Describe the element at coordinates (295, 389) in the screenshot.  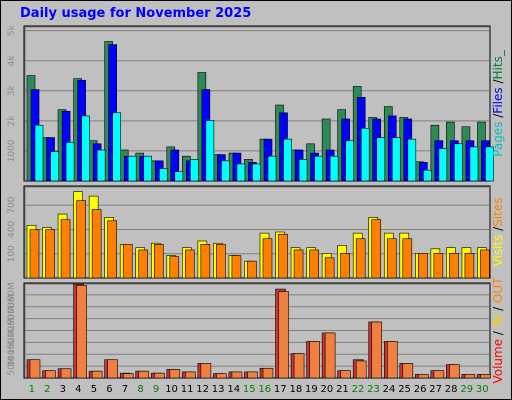
I see `x-tick-day-18: 18` at that location.